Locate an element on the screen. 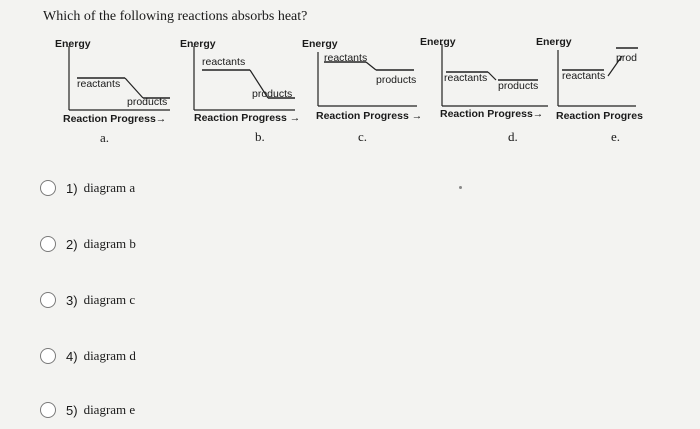  diagram-letter: e. is located at coordinates (616, 136).